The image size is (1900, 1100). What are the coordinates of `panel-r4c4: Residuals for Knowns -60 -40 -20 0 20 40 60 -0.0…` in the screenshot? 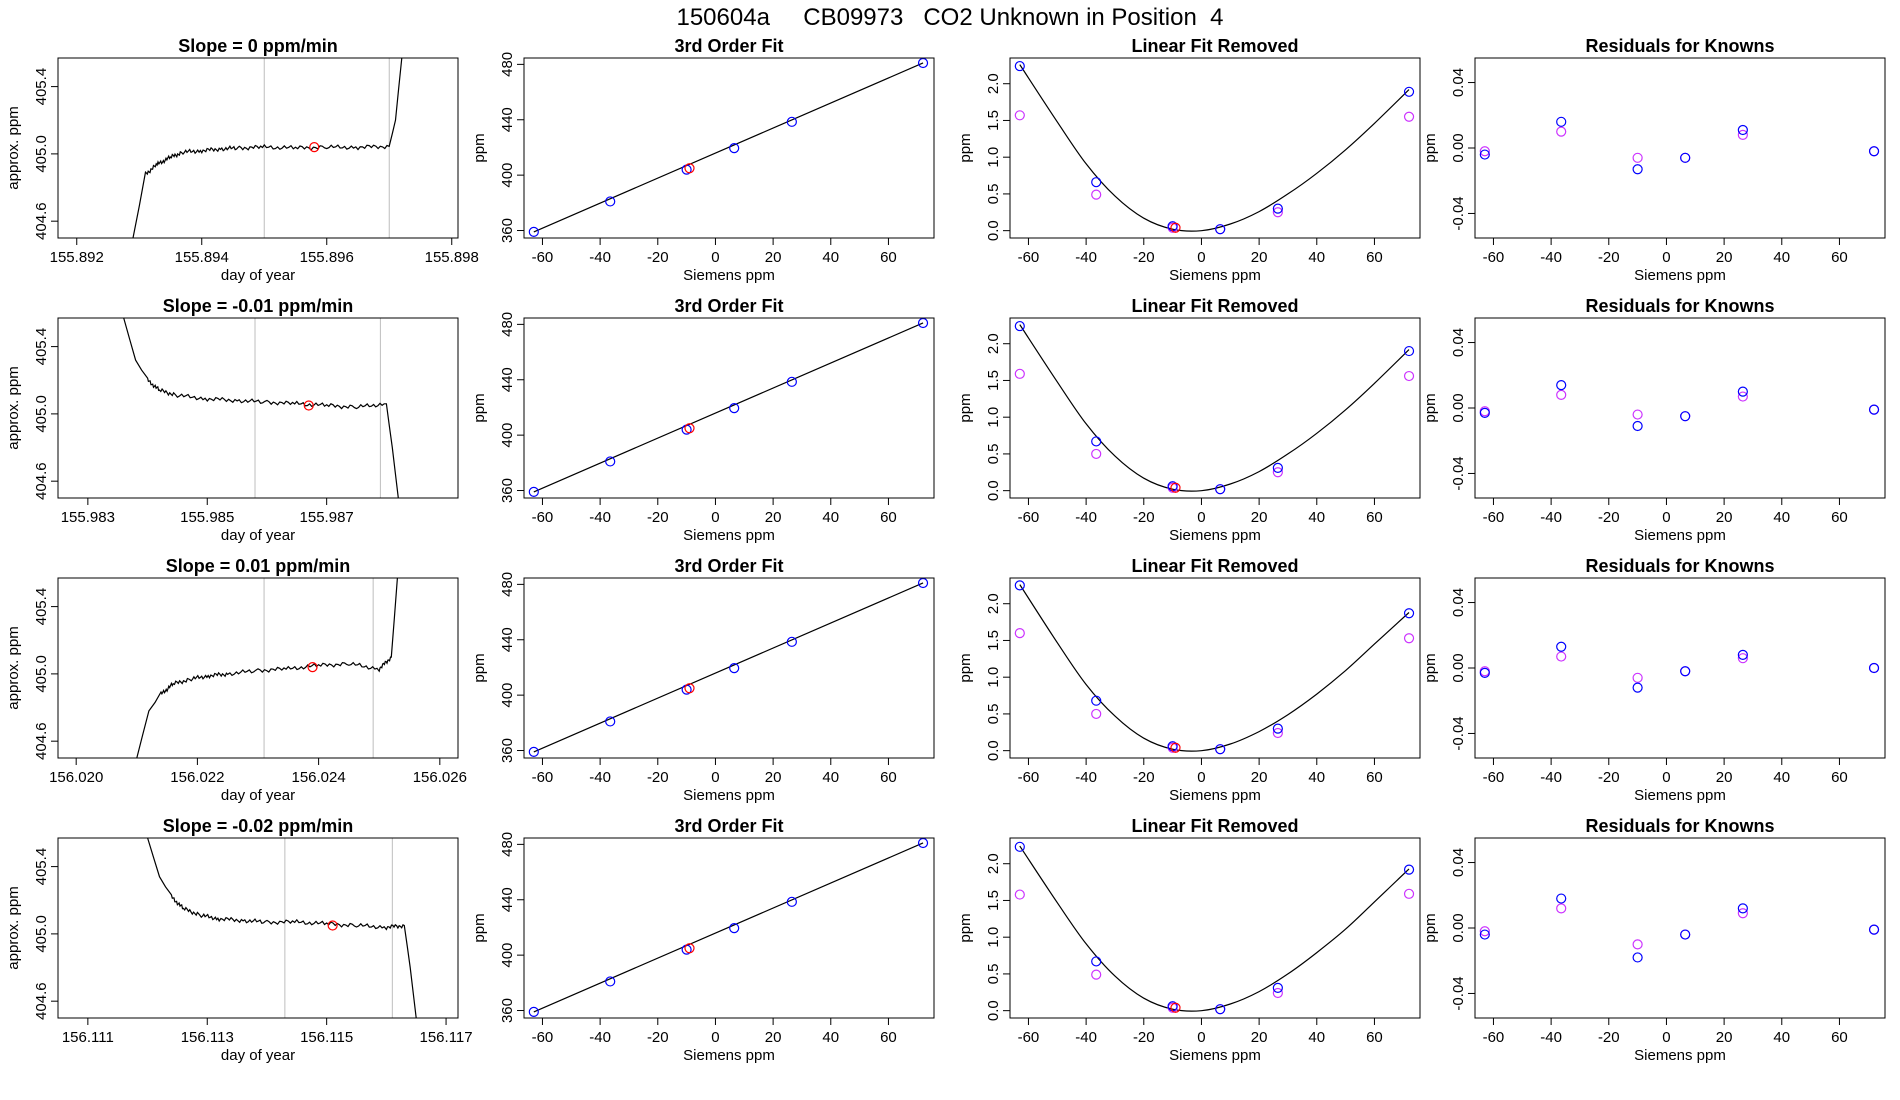 It's located at (1654, 940).